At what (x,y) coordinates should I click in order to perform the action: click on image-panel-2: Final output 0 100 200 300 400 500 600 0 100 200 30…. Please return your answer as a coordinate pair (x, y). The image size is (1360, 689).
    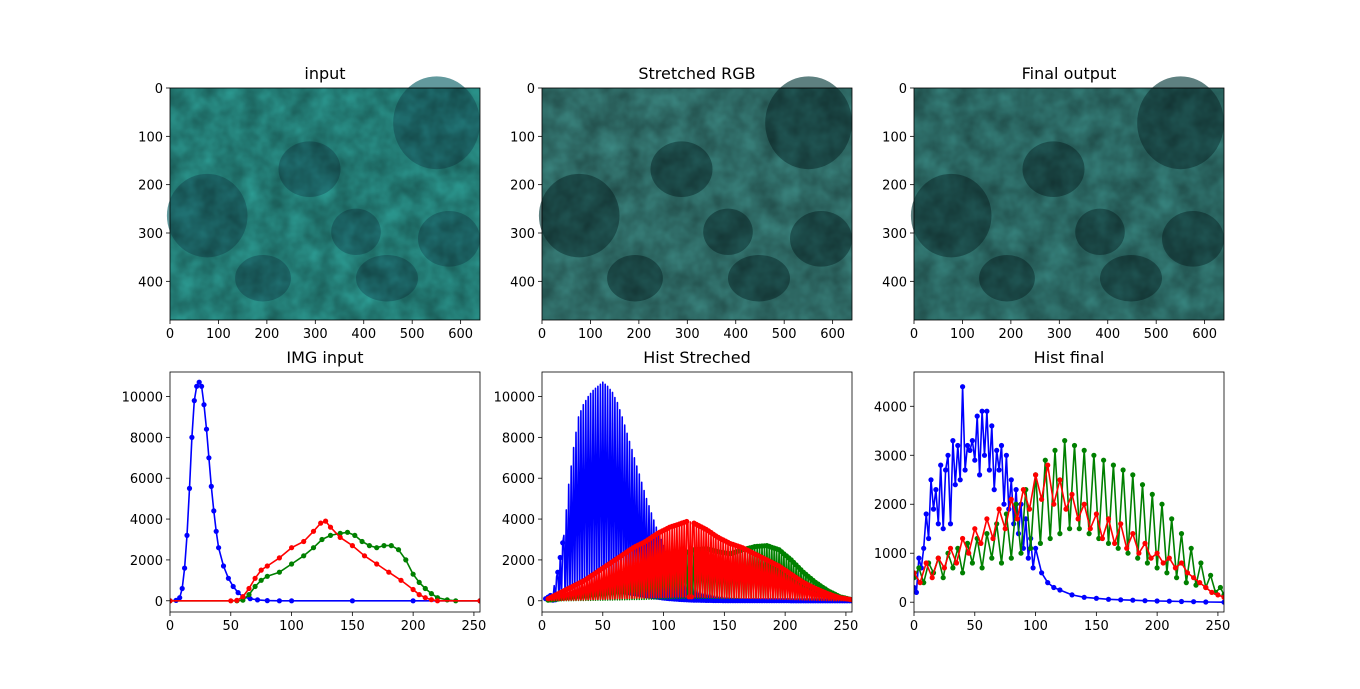
    Looking at the image, I should click on (1053, 203).